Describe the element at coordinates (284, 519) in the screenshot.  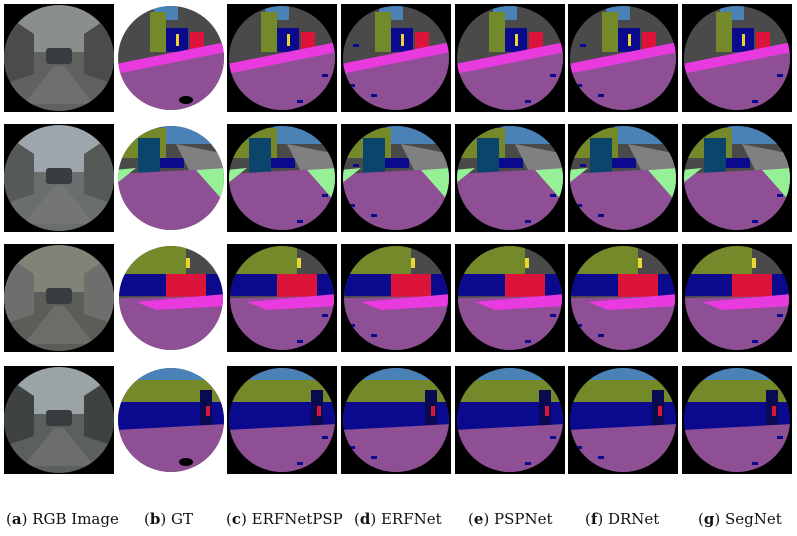
I see `caption-c: (c) ERFNetPSP` at that location.